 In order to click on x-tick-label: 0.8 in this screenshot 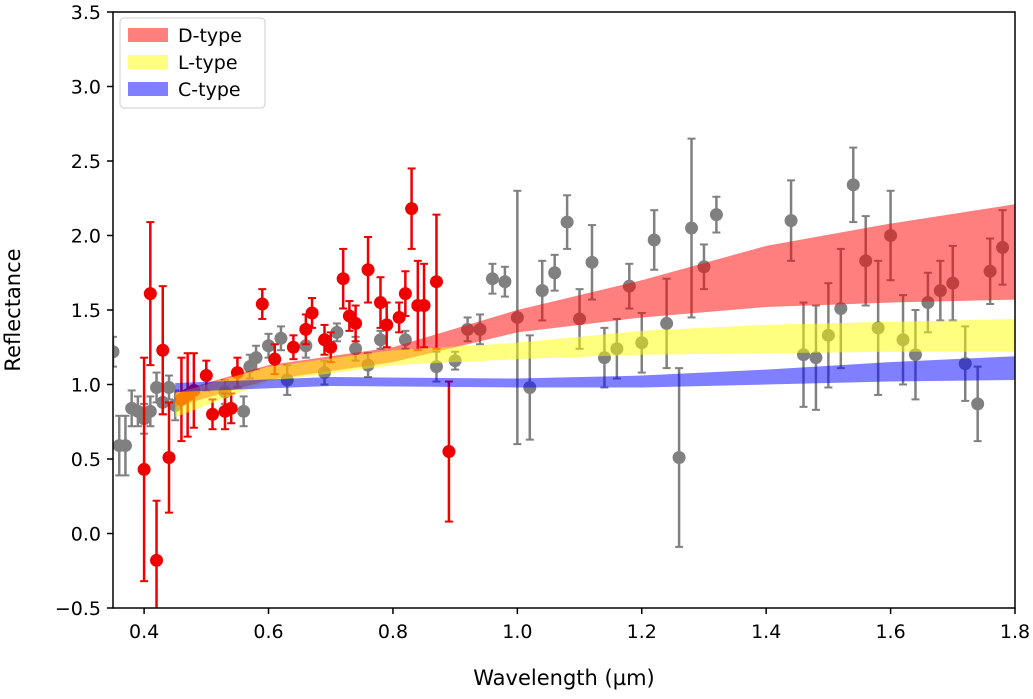, I will do `click(393, 632)`.